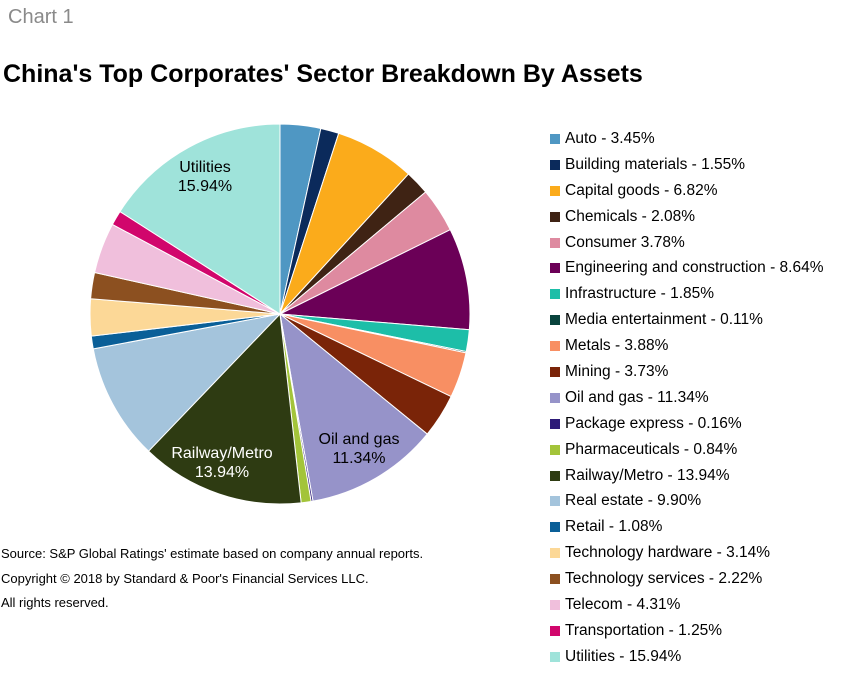  Describe the element at coordinates (187, 382) in the screenshot. I see `pie-slice-real-estate` at that location.